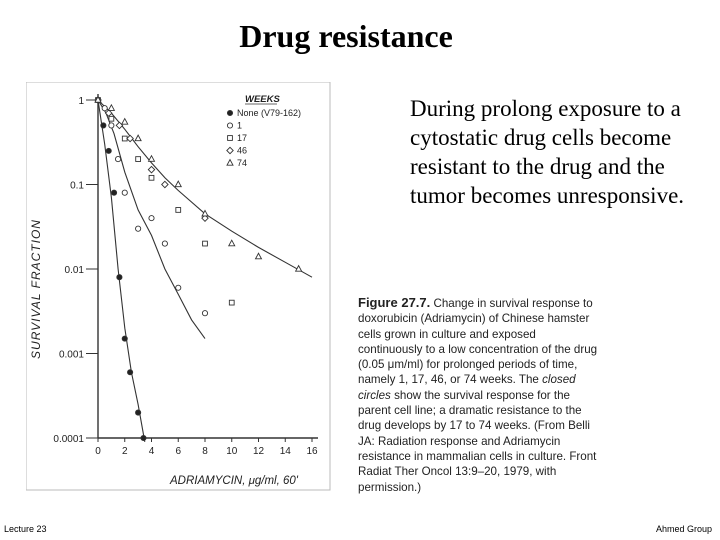  Describe the element at coordinates (230, 150) in the screenshot. I see `legend-marker-open-diamond` at that location.